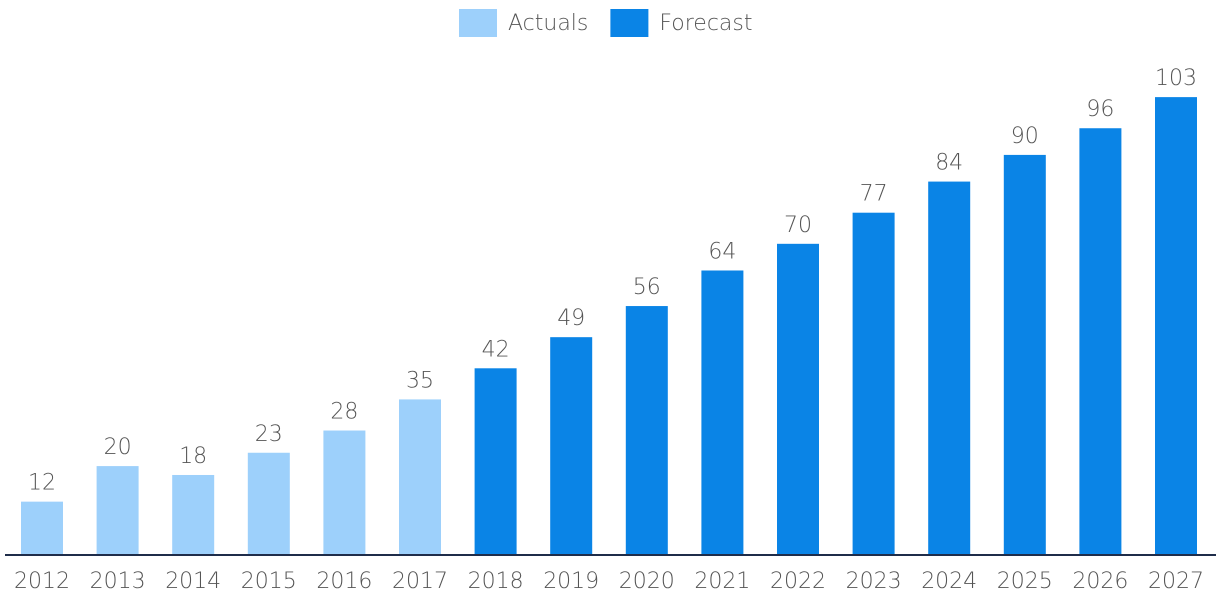 This screenshot has width=1216, height=597. I want to click on x-tick-label: 2014, so click(193, 581).